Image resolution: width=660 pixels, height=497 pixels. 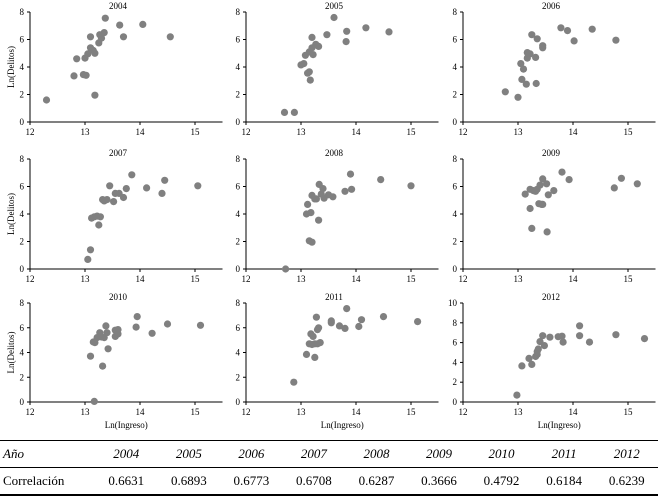 I want to click on scatter-plot: 2004 0 2 4 6 8 12 13 14 15 Ln(Delitos), so click(x=114, y=69).